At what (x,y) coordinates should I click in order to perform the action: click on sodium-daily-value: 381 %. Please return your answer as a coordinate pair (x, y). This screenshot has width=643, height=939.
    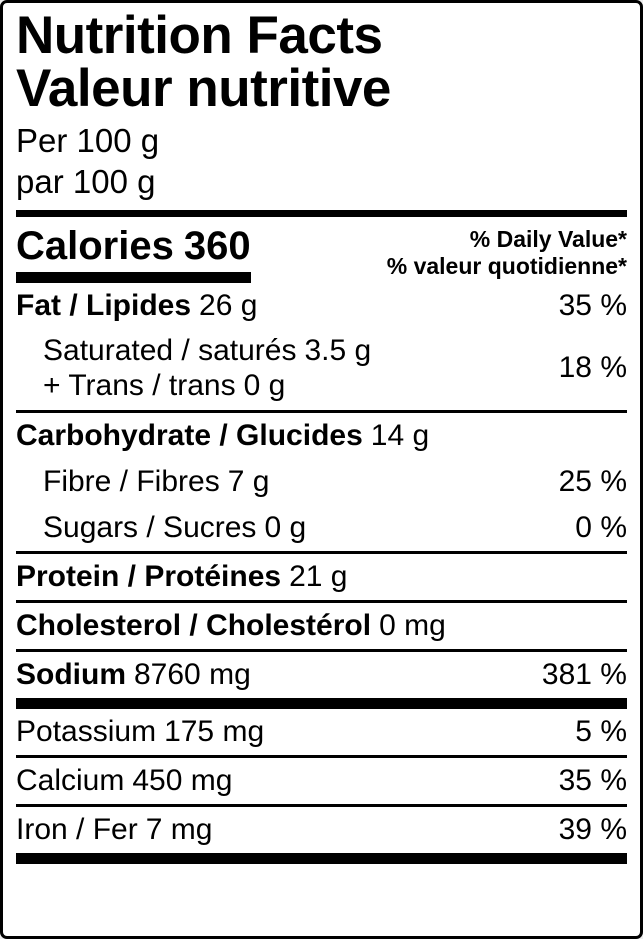
    Looking at the image, I should click on (584, 674).